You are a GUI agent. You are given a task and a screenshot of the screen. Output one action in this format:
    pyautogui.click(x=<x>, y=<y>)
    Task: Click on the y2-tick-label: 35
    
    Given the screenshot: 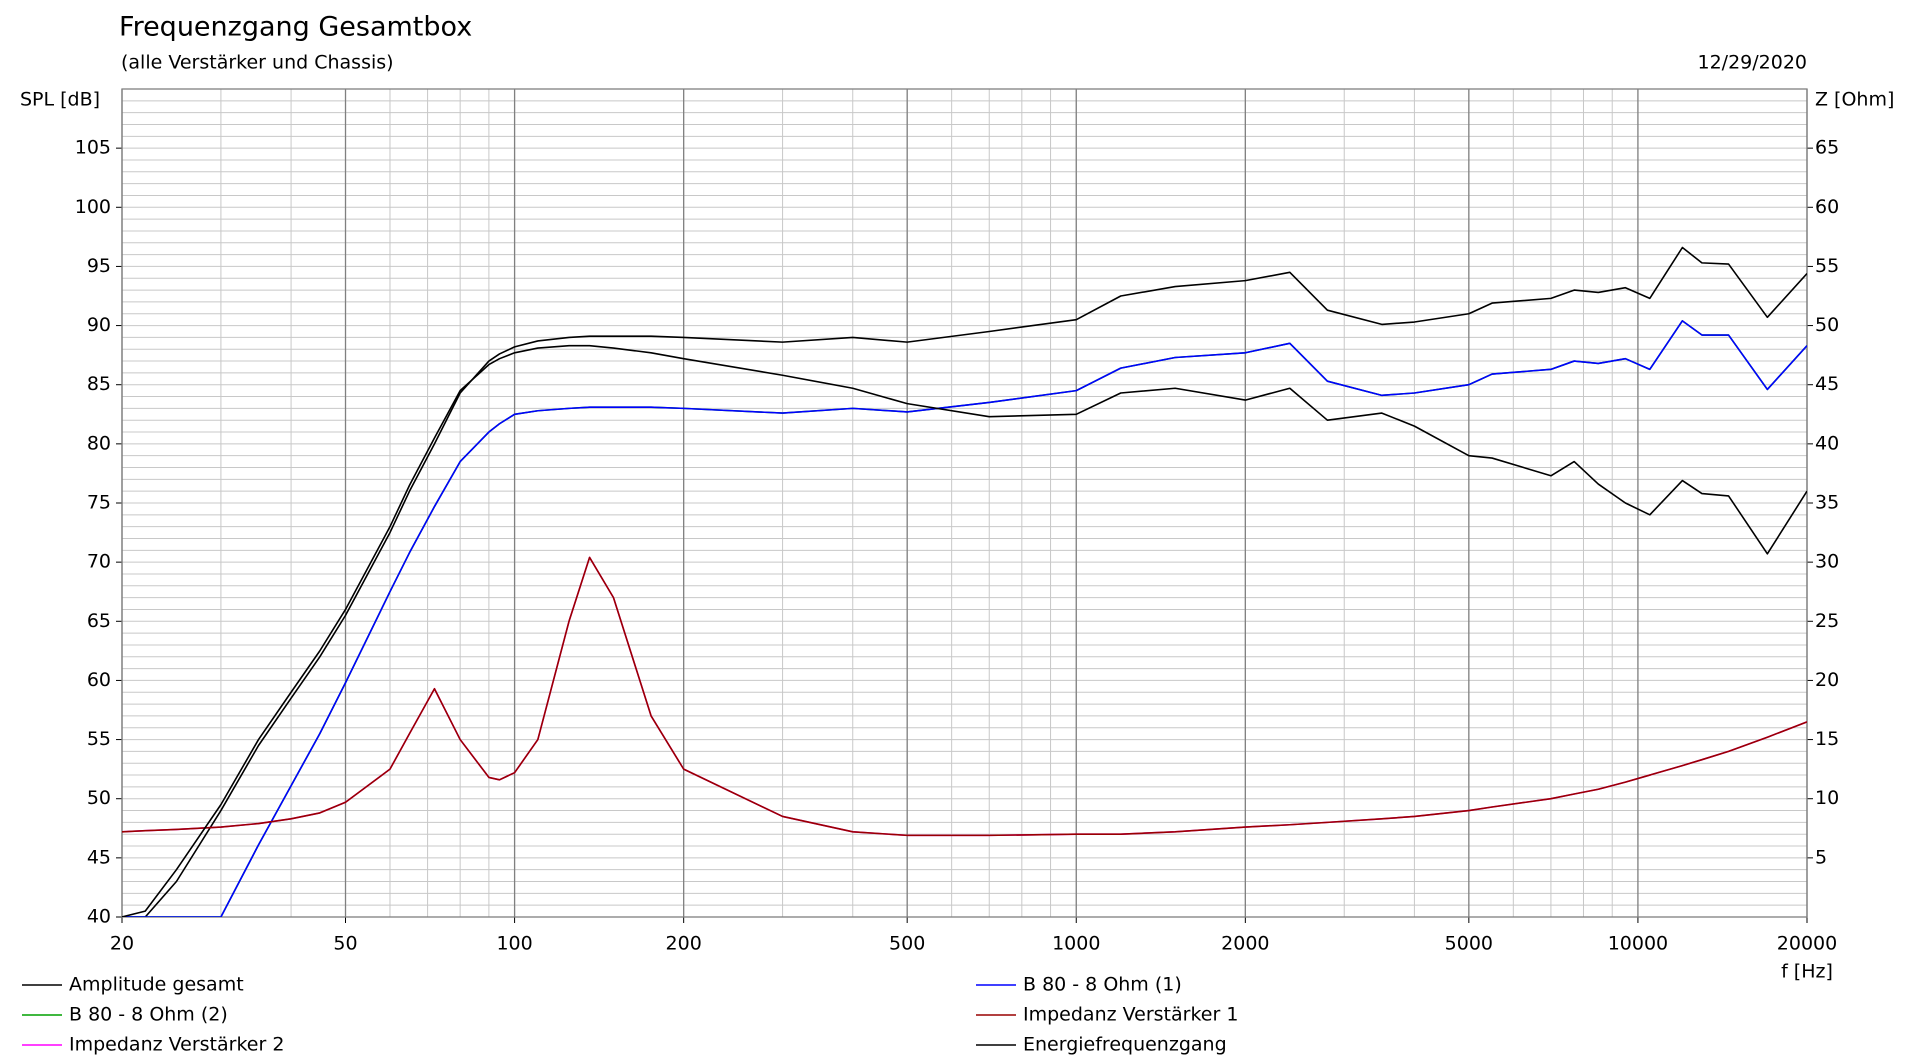 What is the action you would take?
    pyautogui.click(x=1827, y=503)
    